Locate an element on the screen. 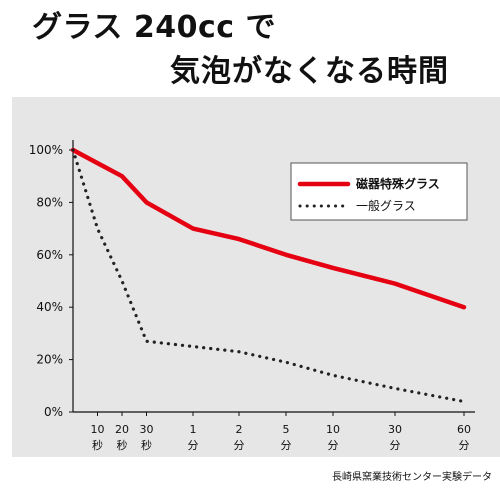 The height and width of the screenshot is (500, 500). data-source-note: 長崎県窯業技術センター実験データ is located at coordinates (412, 477).